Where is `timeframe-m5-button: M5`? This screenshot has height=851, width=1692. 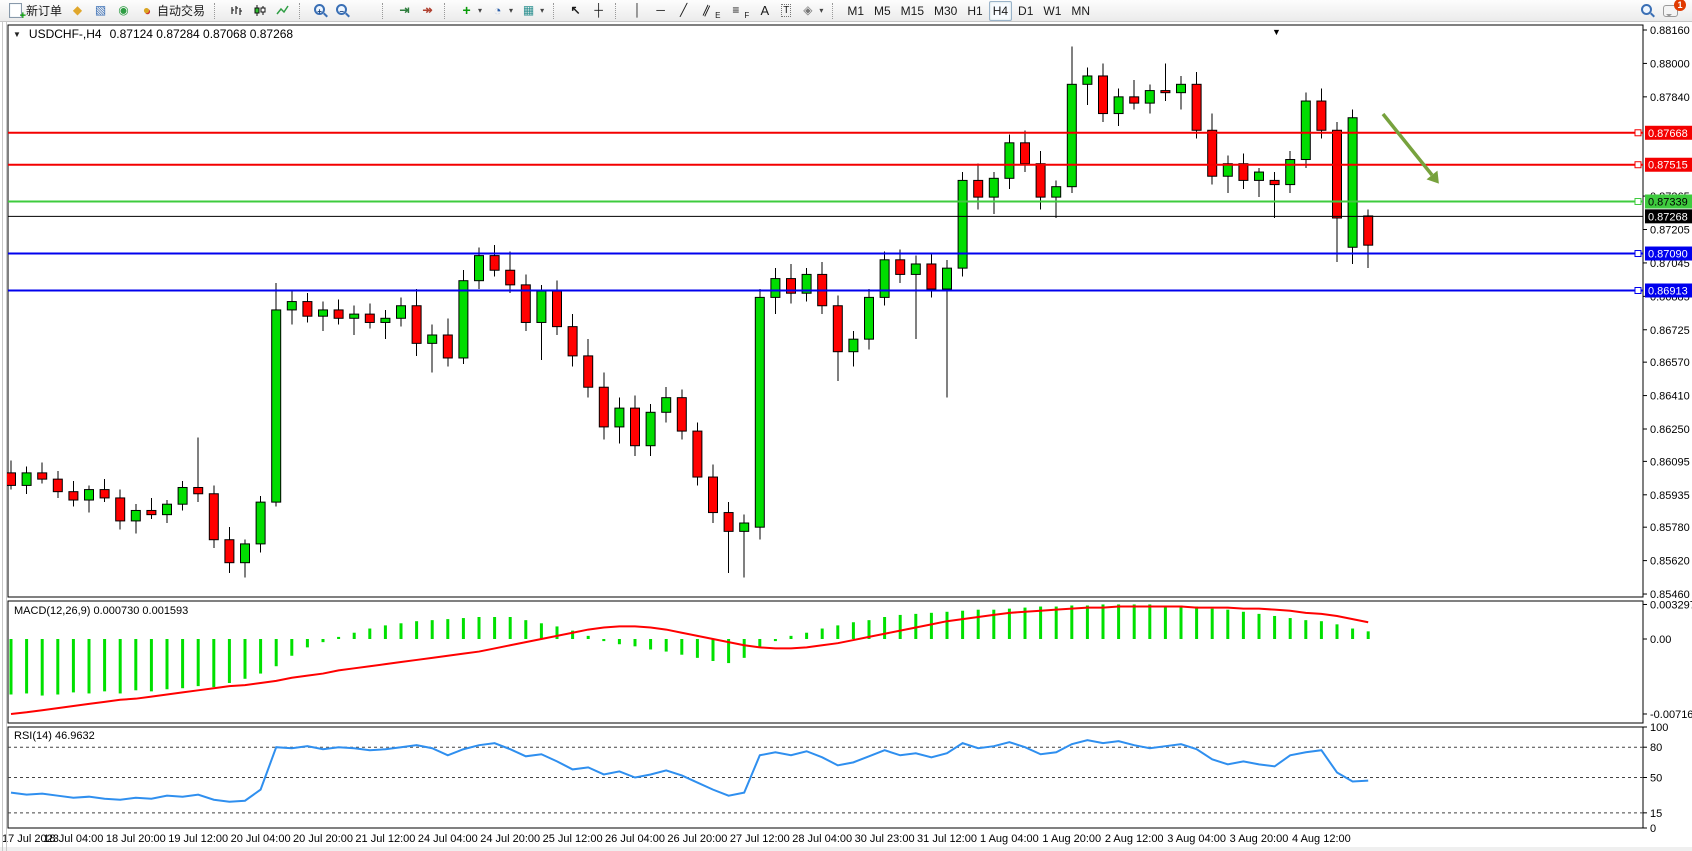 timeframe-m5-button: M5 is located at coordinates (882, 11).